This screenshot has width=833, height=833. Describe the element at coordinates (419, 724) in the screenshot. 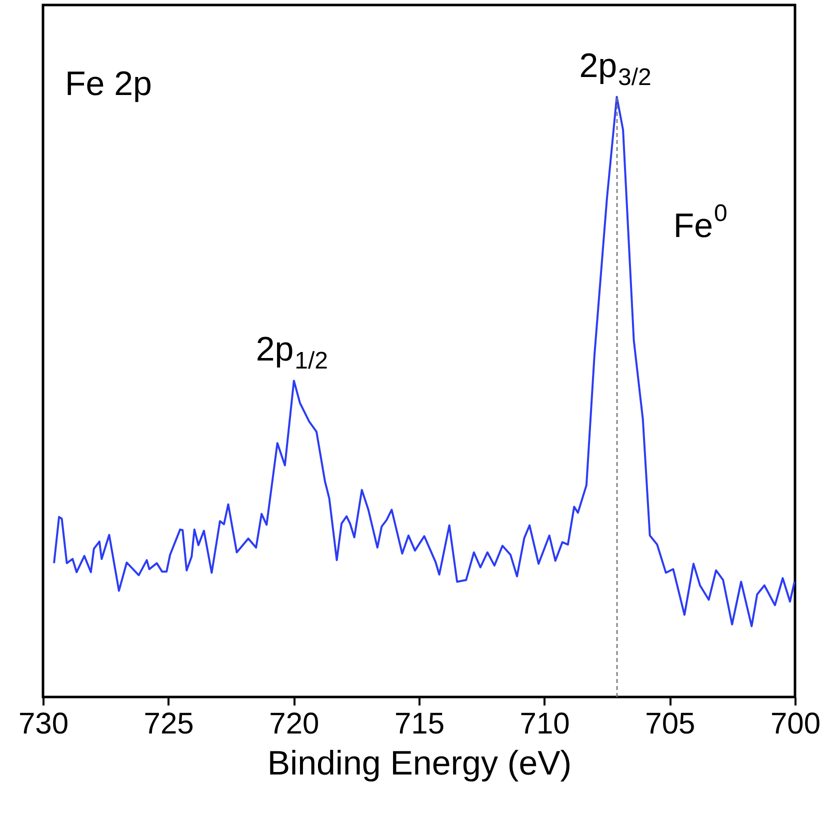

I see `x-tick-label: 715` at that location.